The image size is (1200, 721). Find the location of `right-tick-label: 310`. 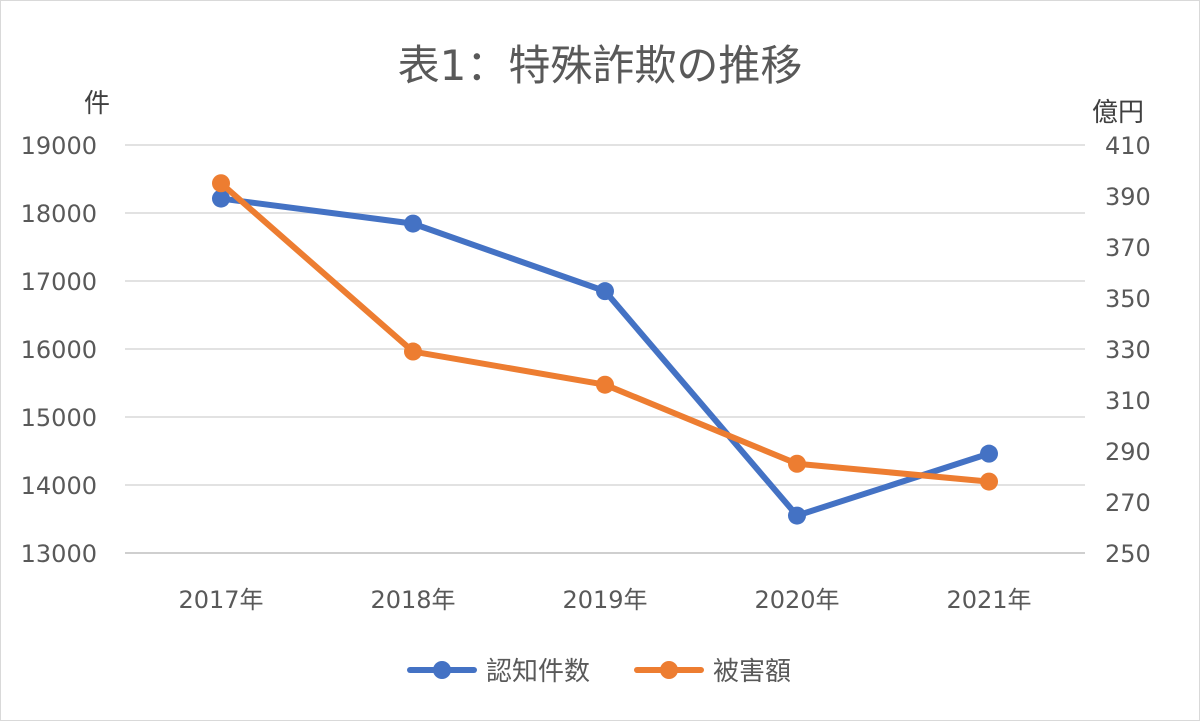

right-tick-label: 310 is located at coordinates (1128, 401).